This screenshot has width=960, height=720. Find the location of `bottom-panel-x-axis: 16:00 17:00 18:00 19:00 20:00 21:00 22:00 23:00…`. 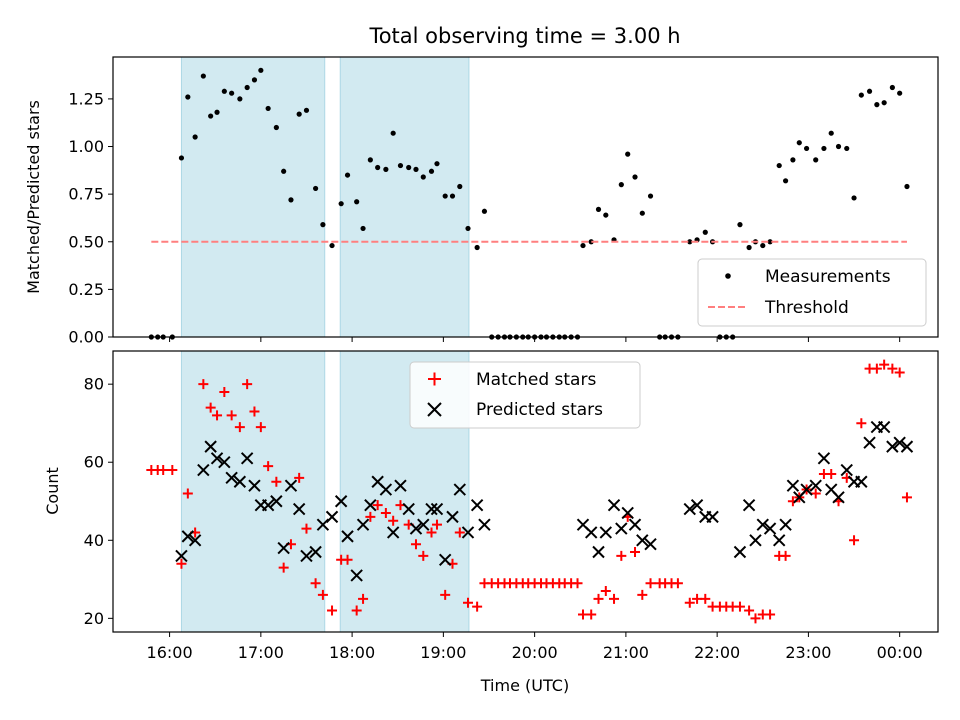

bottom-panel-x-axis: 16:00 17:00 18:00 19:00 20:00 21:00 22:00 23:00… is located at coordinates (535, 647).